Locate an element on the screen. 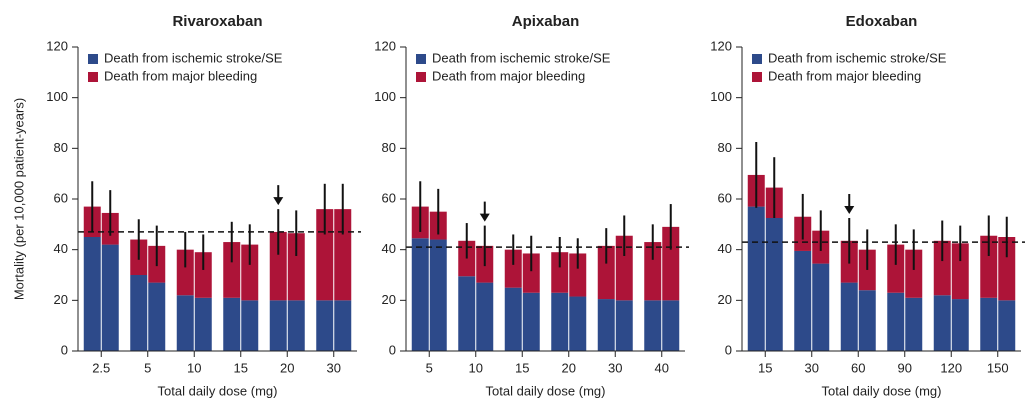  x-tick-label: 40 is located at coordinates (662, 367).